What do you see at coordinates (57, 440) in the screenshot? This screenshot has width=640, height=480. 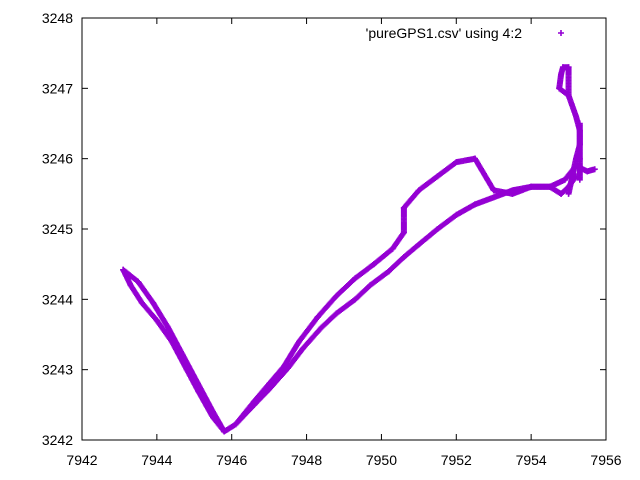 I see `y-tick-label: 3242` at bounding box center [57, 440].